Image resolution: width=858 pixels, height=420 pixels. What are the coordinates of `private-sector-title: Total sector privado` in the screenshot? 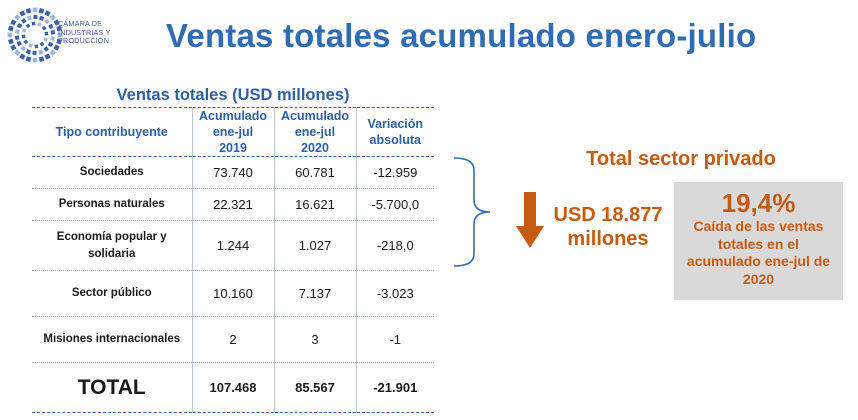 It's located at (681, 159).